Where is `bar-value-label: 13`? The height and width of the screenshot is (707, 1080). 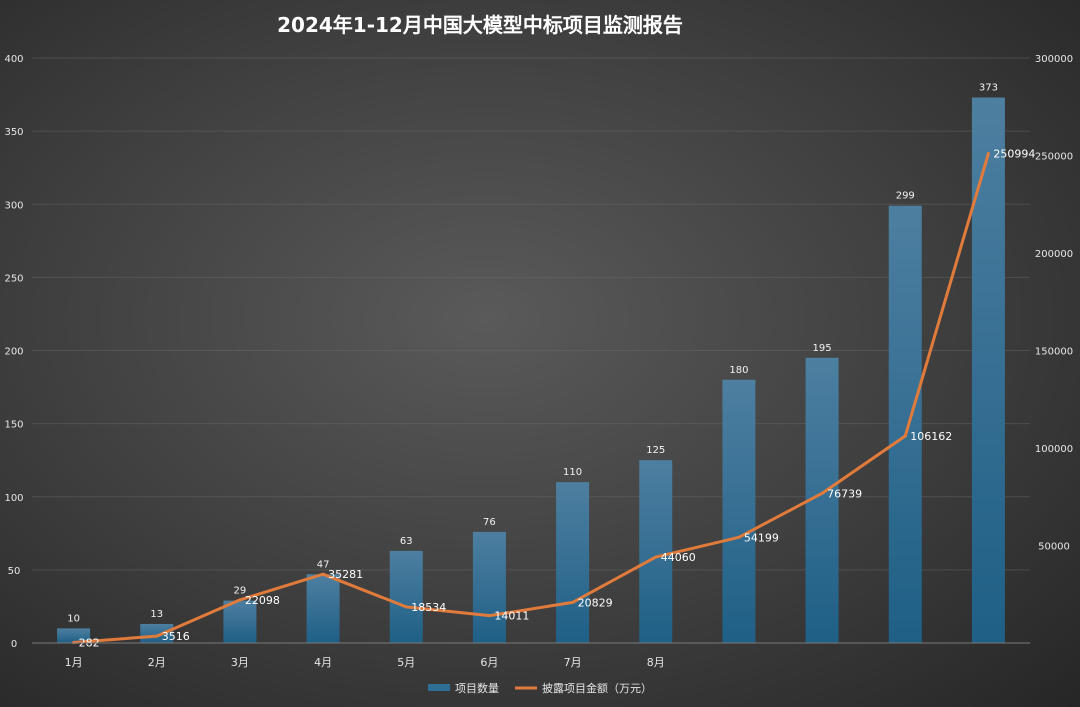 bar-value-label: 13 is located at coordinates (156, 614).